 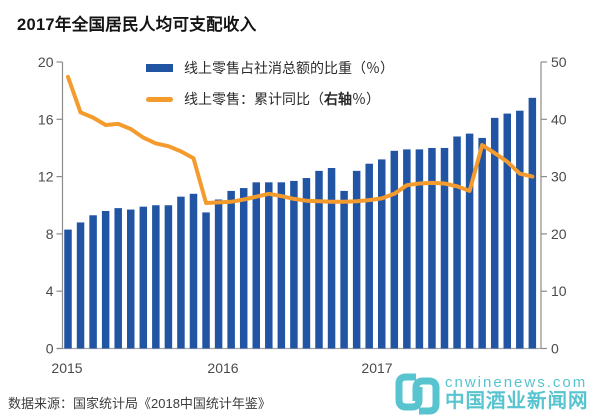 I want to click on line-series-swatch-icon, so click(x=159, y=99).